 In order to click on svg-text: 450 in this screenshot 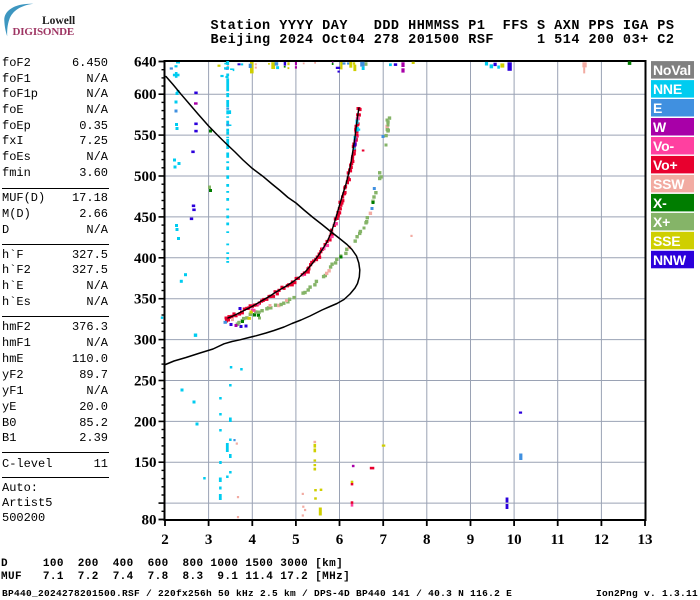, I will do `click(145, 218)`.